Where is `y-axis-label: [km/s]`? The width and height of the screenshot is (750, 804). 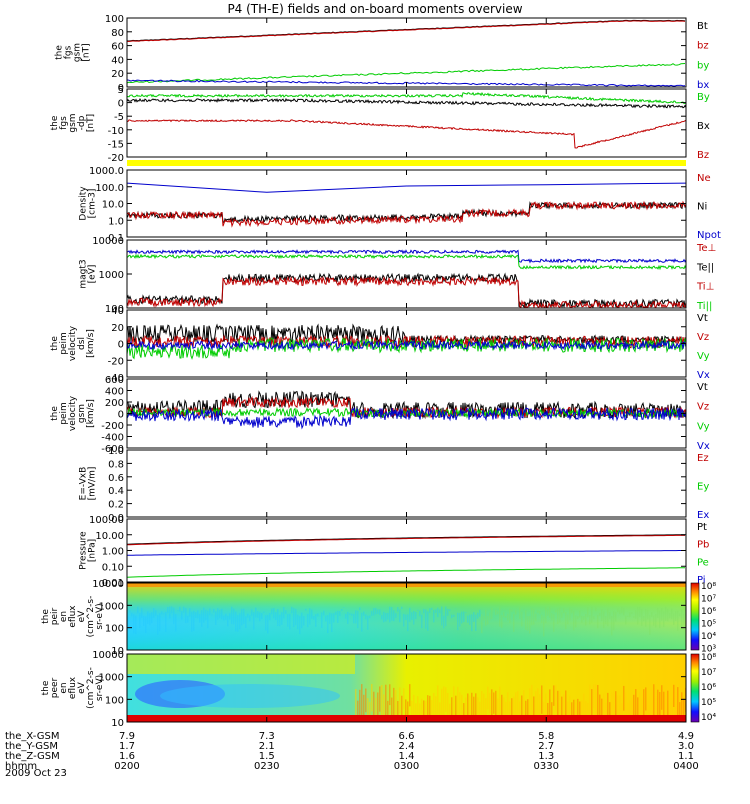 y-axis-label: [km/s] is located at coordinates (91, 343).